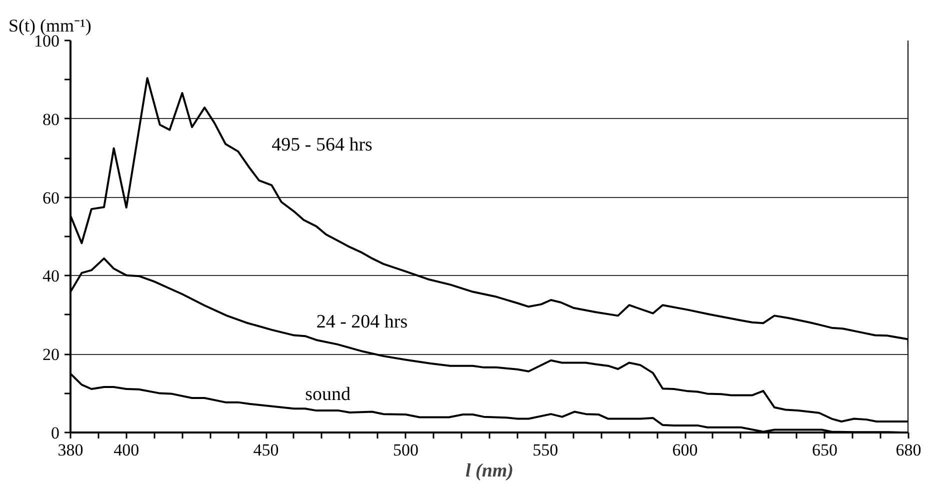  I want to click on x-axis-title: l (nm), so click(489, 471).